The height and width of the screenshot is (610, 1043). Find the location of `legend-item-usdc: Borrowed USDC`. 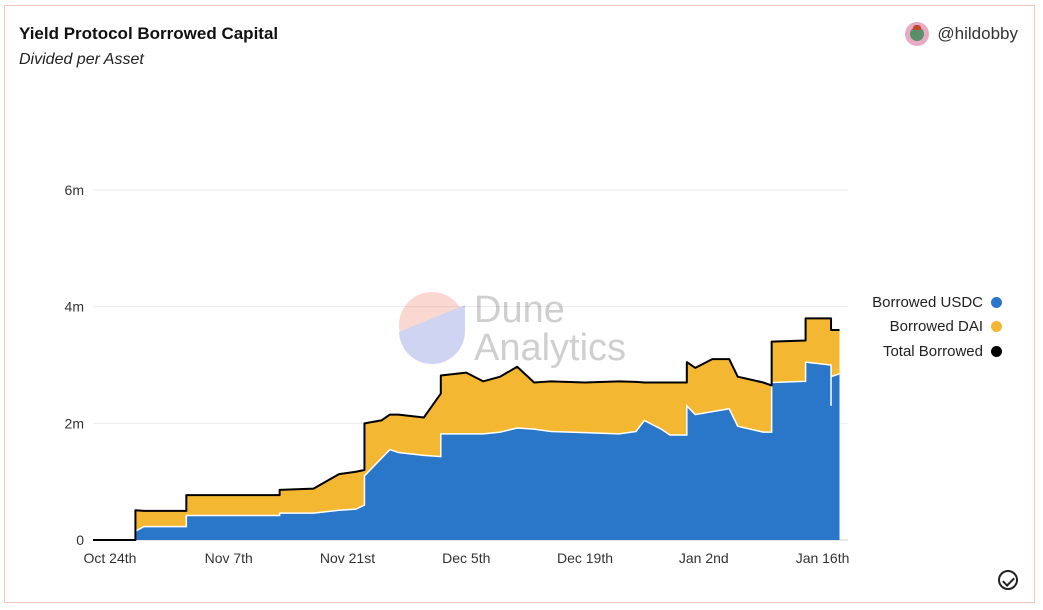

legend-item-usdc: Borrowed USDC is located at coordinates (937, 302).